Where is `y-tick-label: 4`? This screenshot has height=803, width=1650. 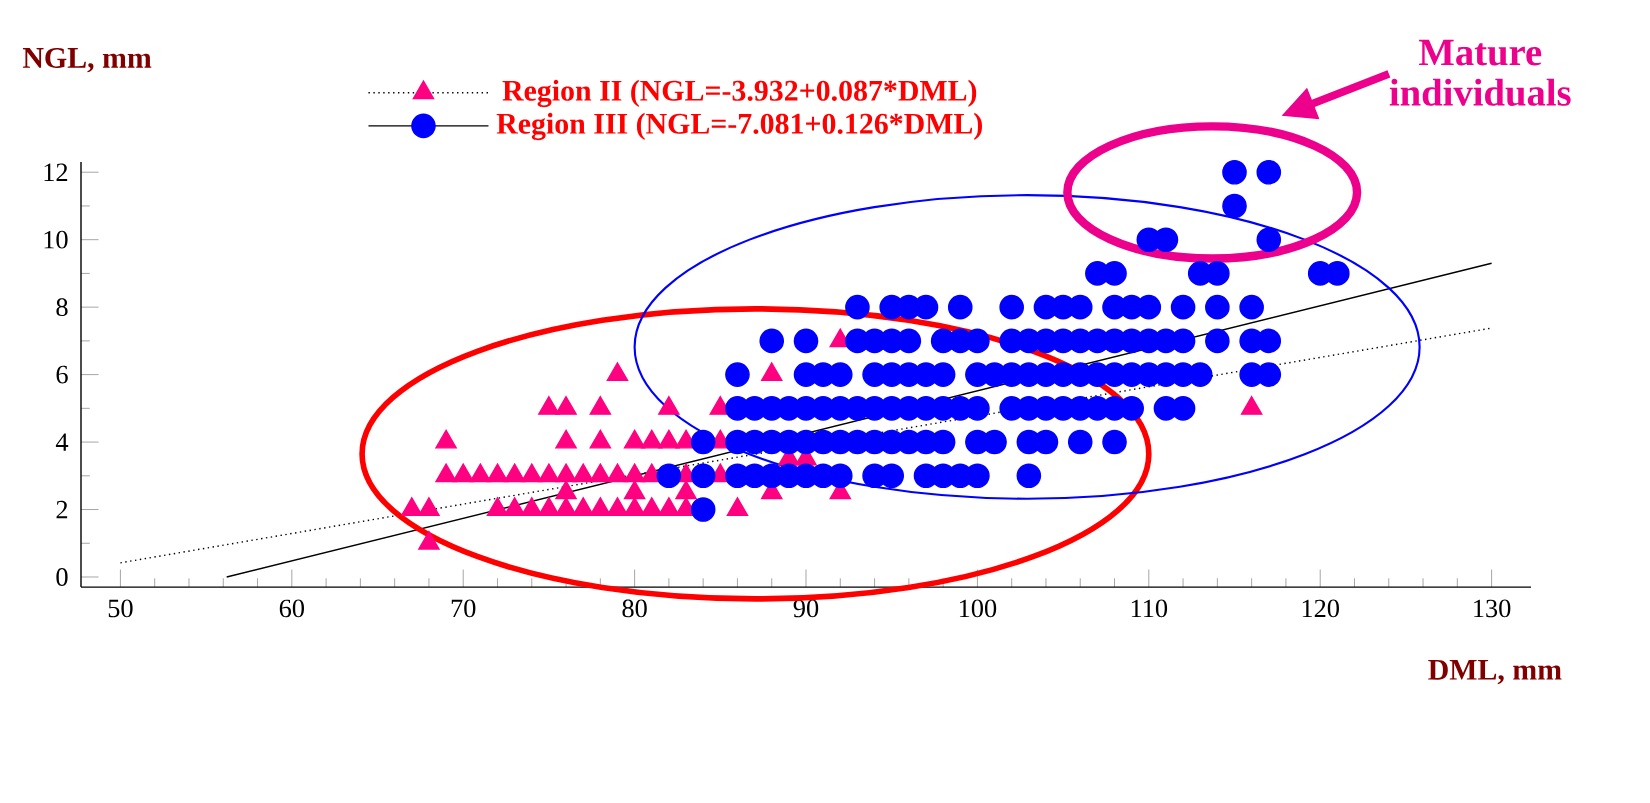
y-tick-label: 4 is located at coordinates (62, 442).